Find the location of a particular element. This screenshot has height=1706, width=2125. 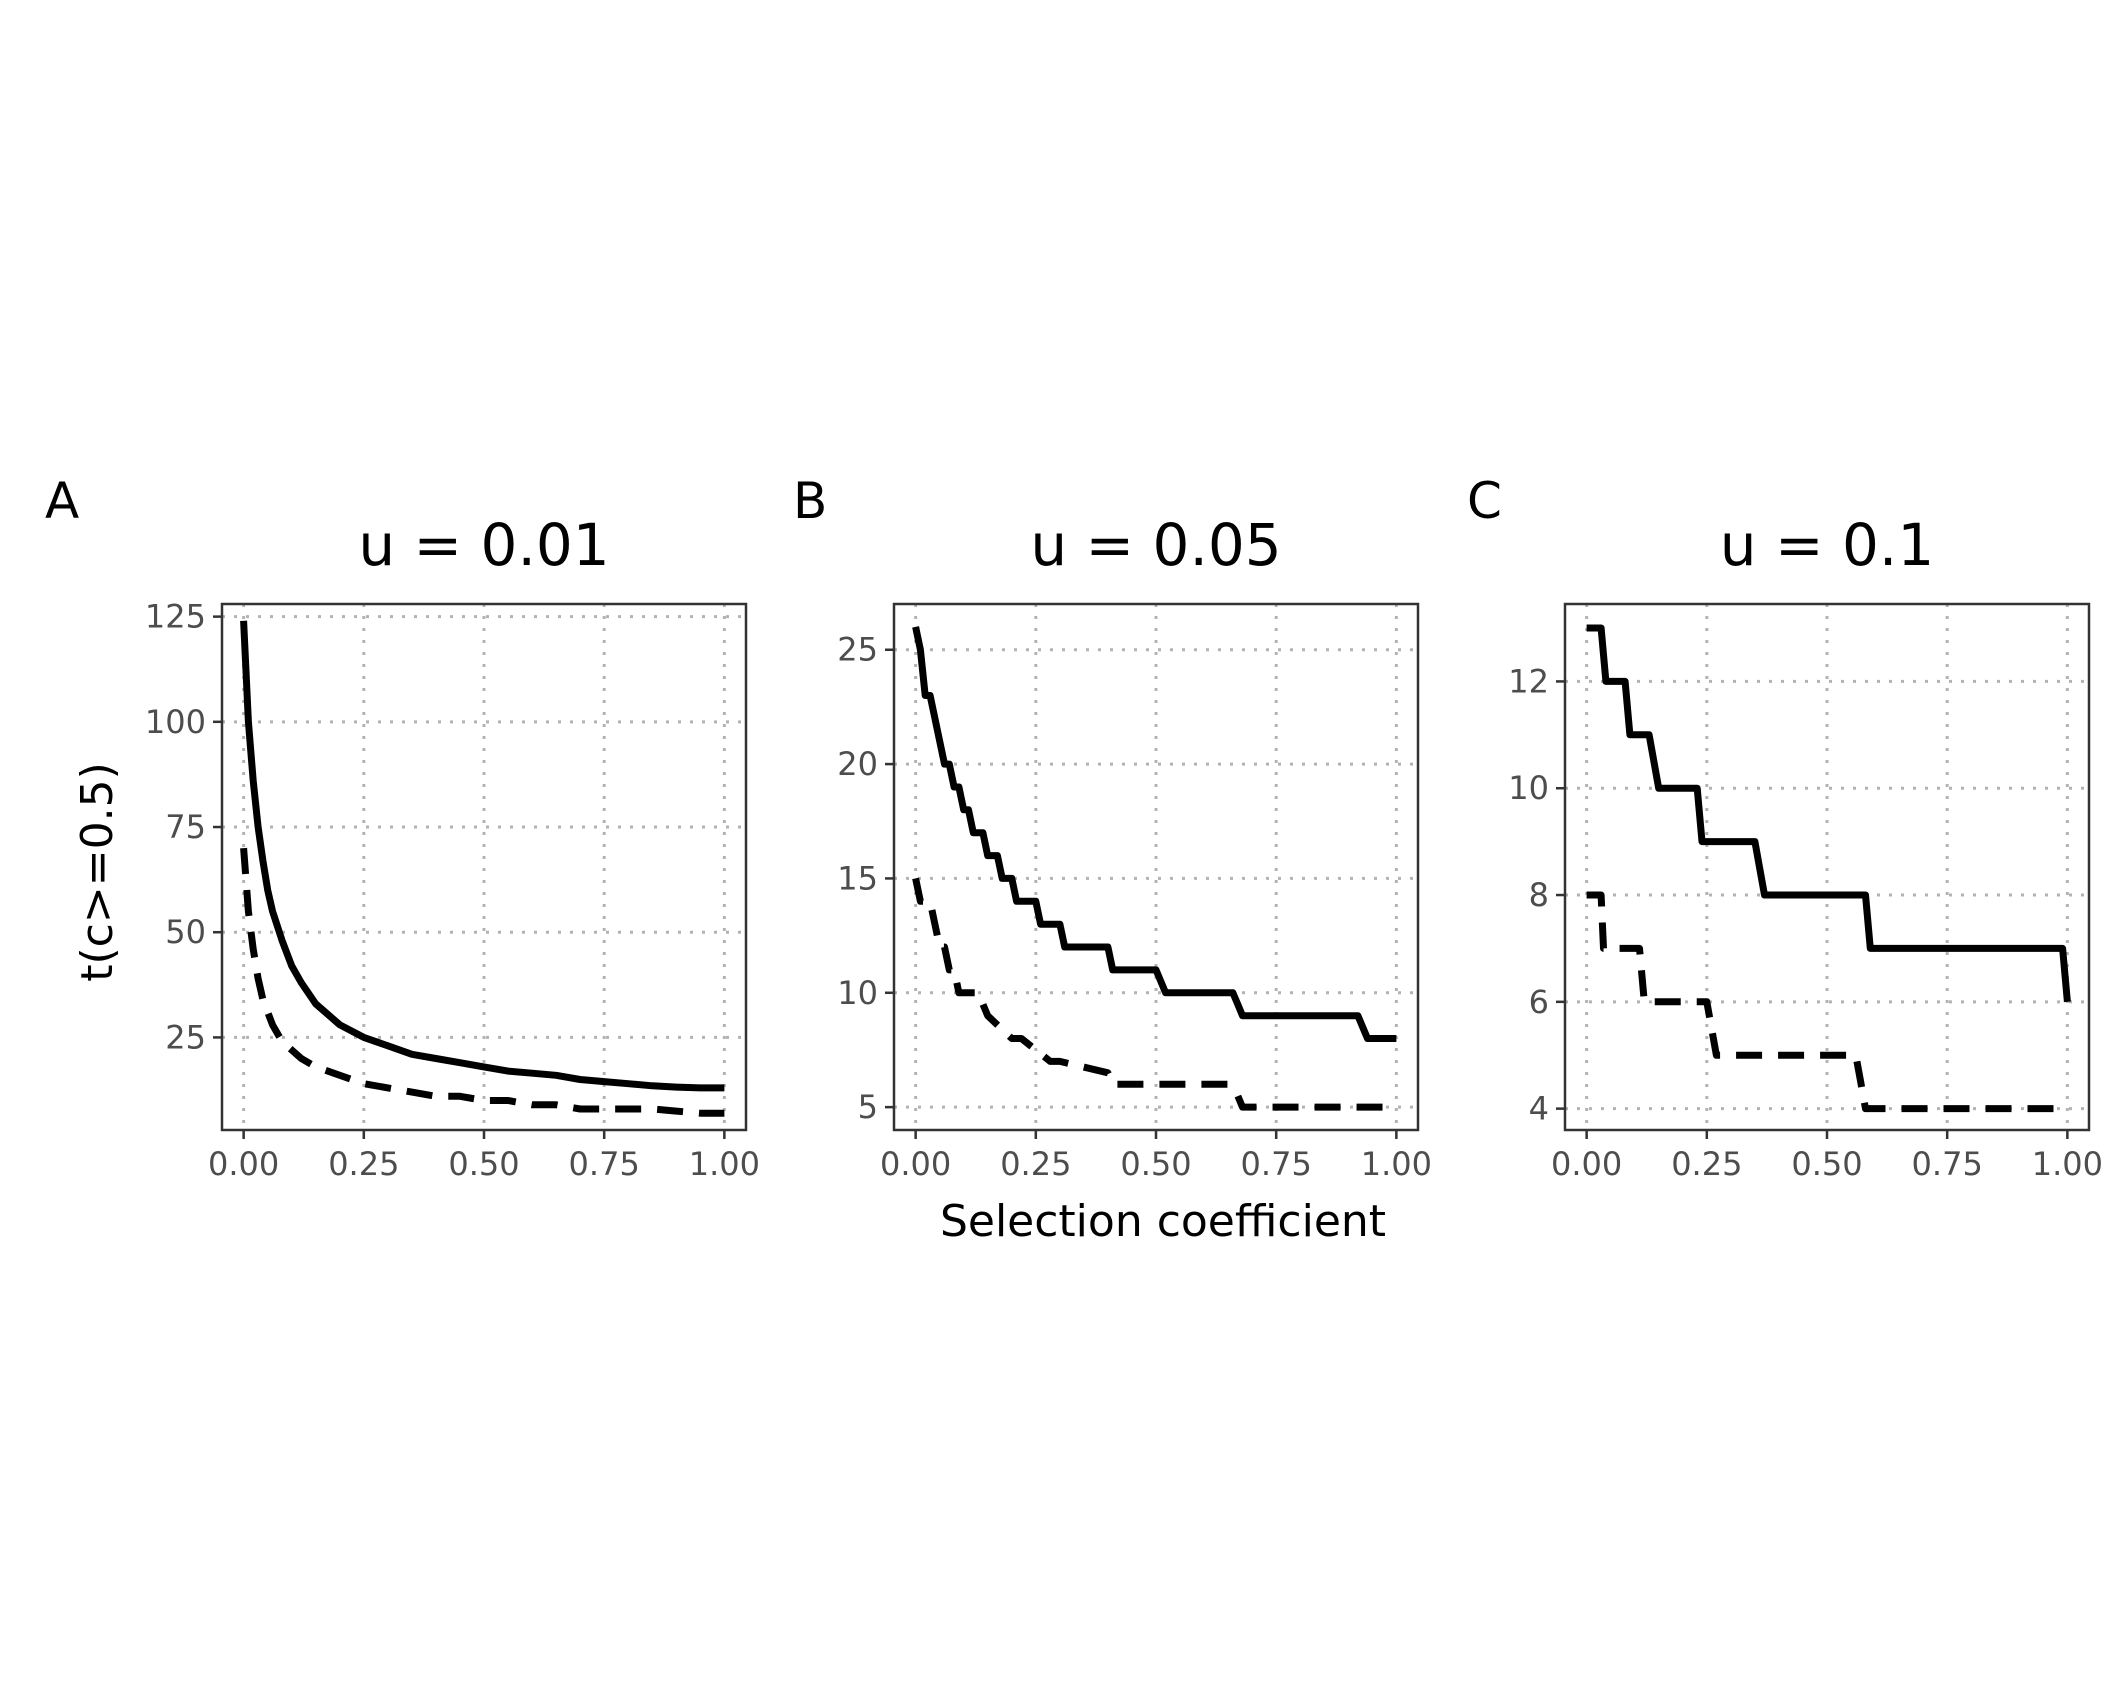

y-axis-title: t(c>=0.5) is located at coordinates (97, 871).